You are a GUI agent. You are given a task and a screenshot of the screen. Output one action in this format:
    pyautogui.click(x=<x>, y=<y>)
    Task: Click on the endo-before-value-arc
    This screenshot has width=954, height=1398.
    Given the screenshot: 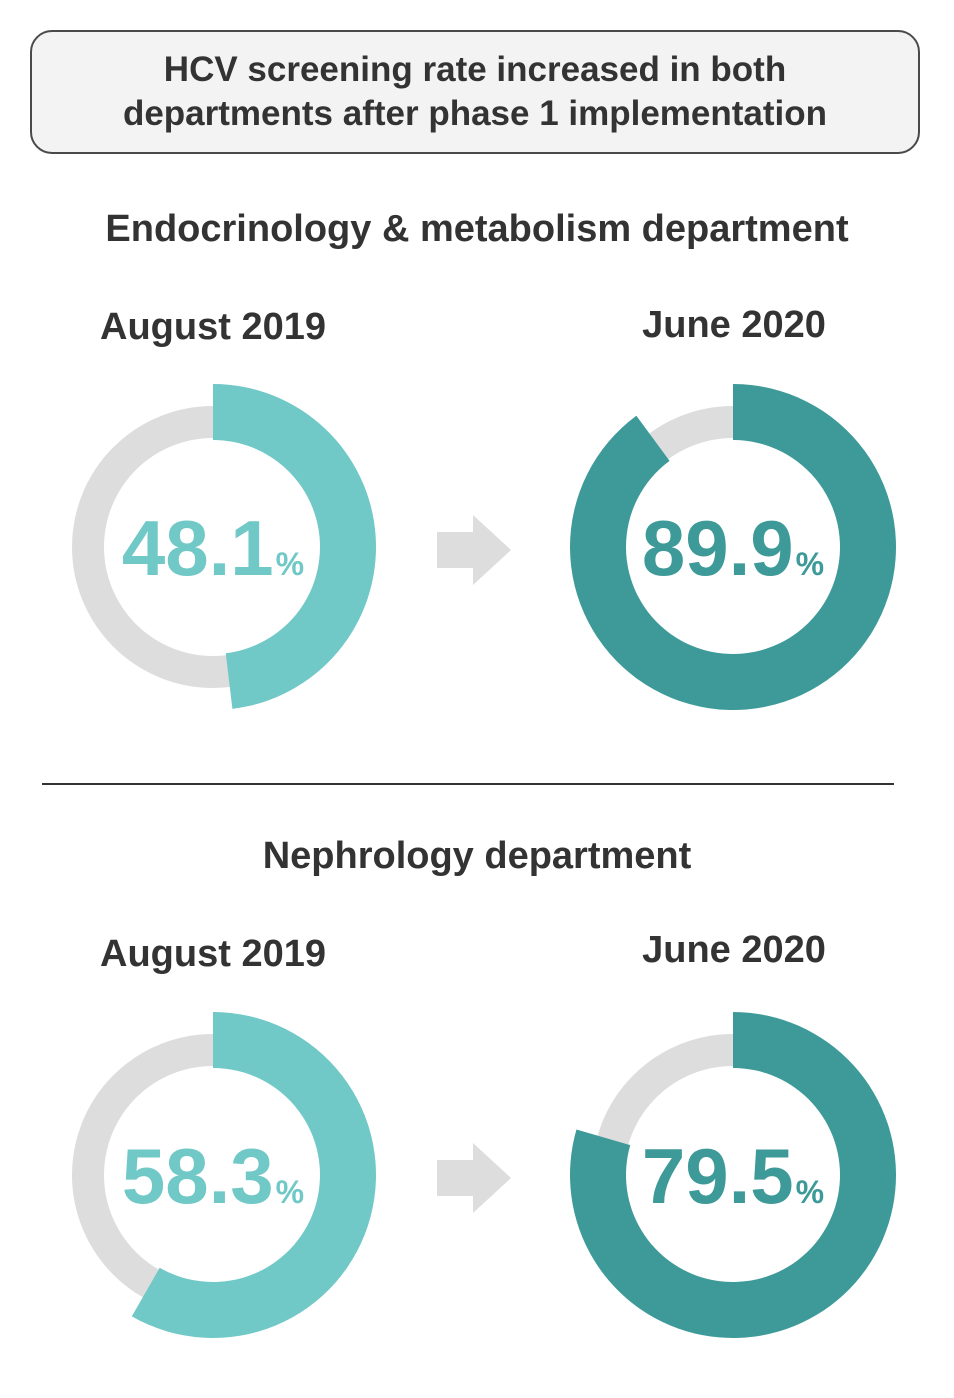 What is the action you would take?
    pyautogui.click(x=294, y=546)
    